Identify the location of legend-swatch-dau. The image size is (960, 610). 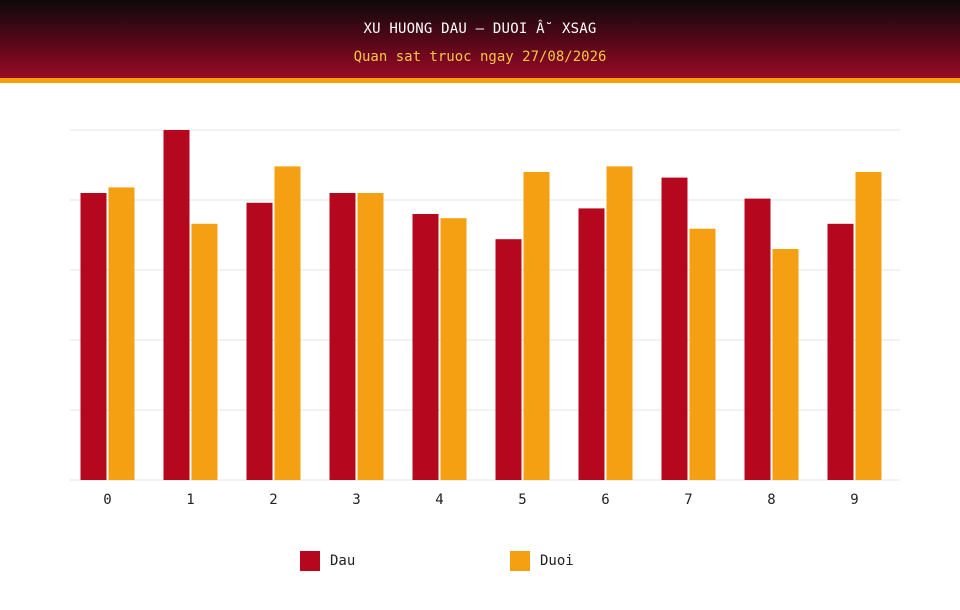
(310, 561).